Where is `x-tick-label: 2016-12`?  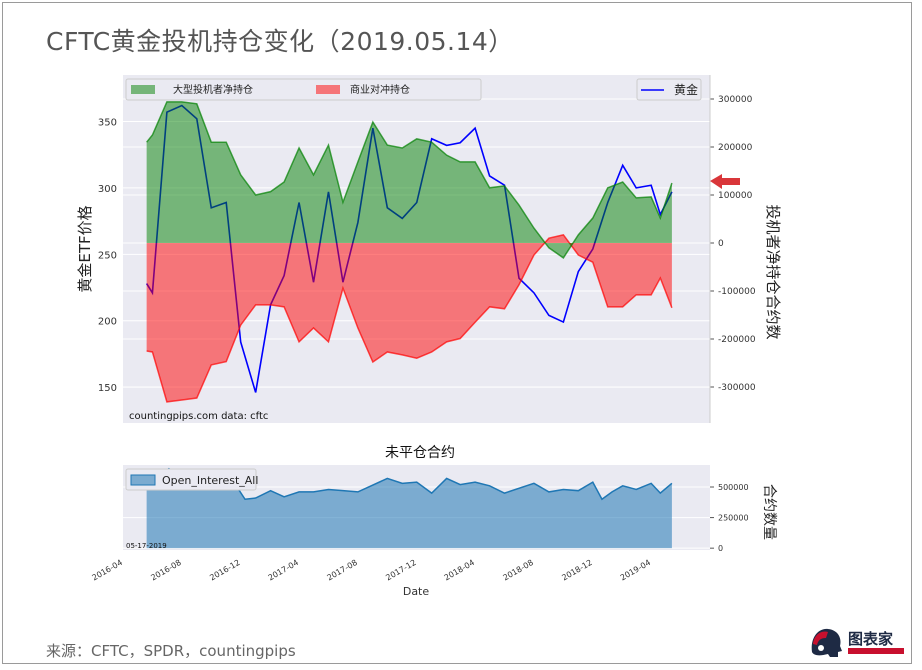 x-tick-label: 2016-12 is located at coordinates (224, 570).